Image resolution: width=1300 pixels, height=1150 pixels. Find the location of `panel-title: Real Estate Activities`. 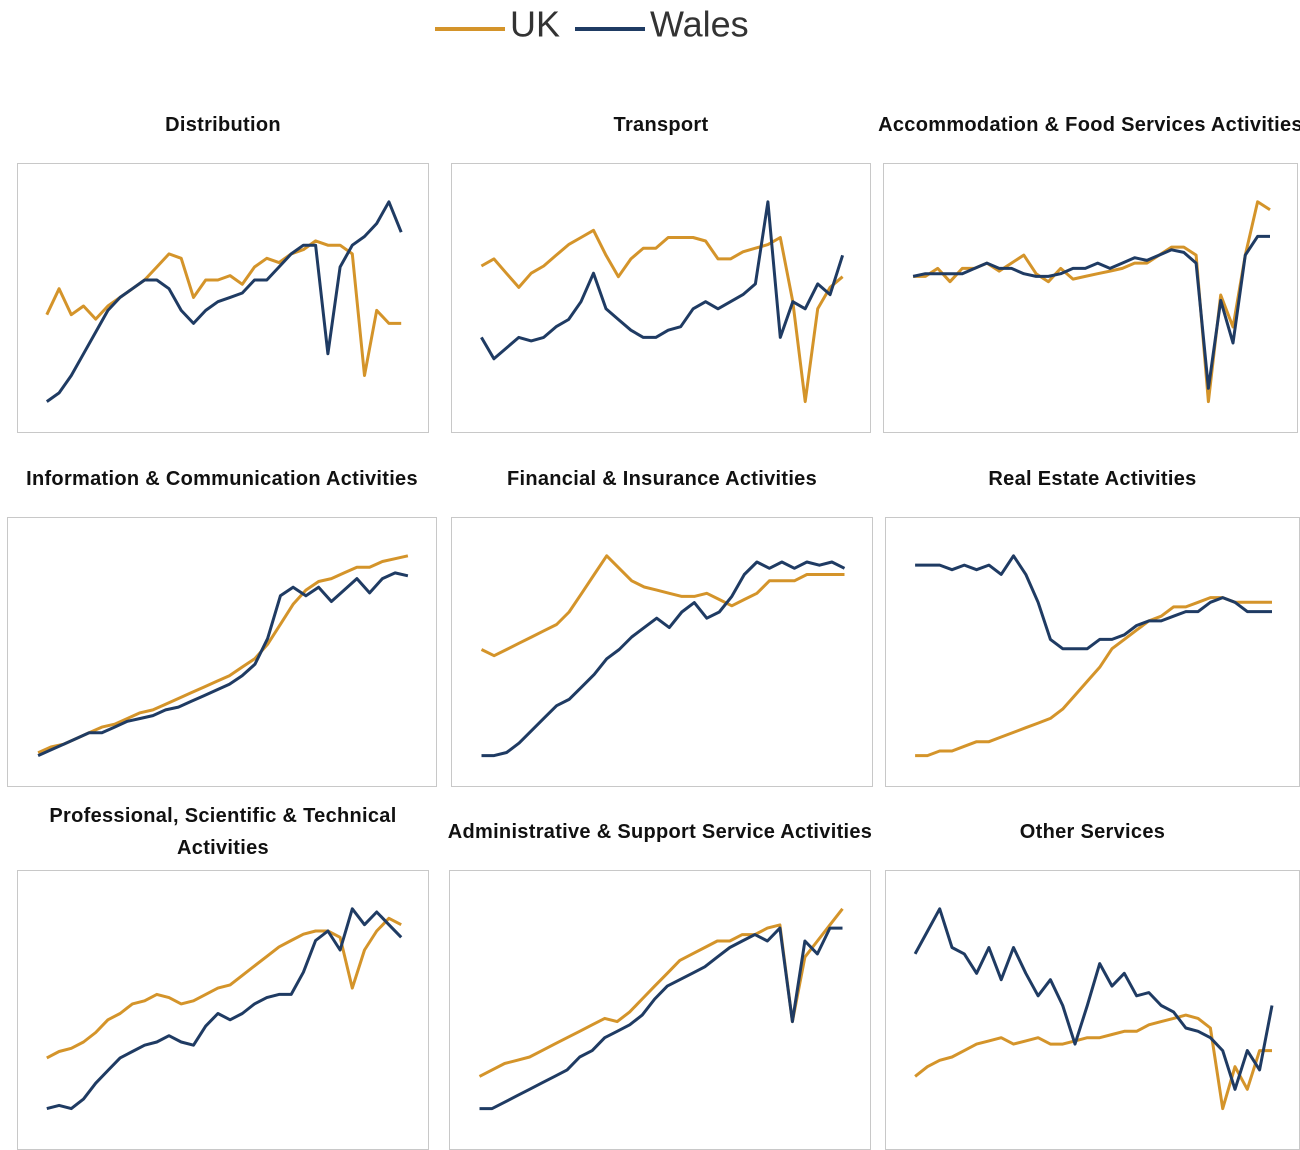

panel-title: Real Estate Activities is located at coordinates (1092, 479).